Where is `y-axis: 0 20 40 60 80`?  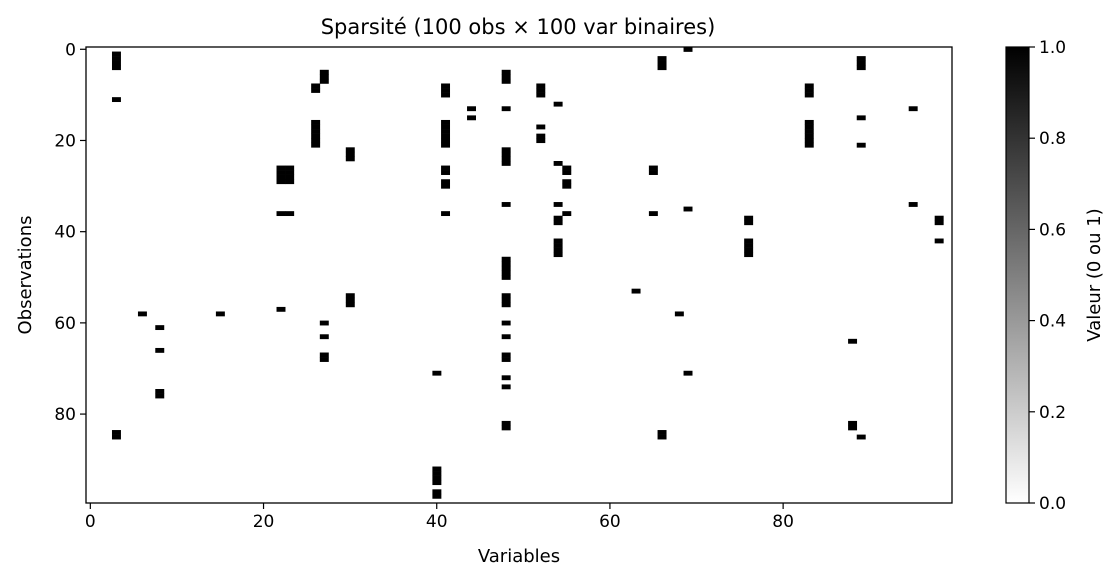 y-axis: 0 20 40 60 80 is located at coordinates (70, 232).